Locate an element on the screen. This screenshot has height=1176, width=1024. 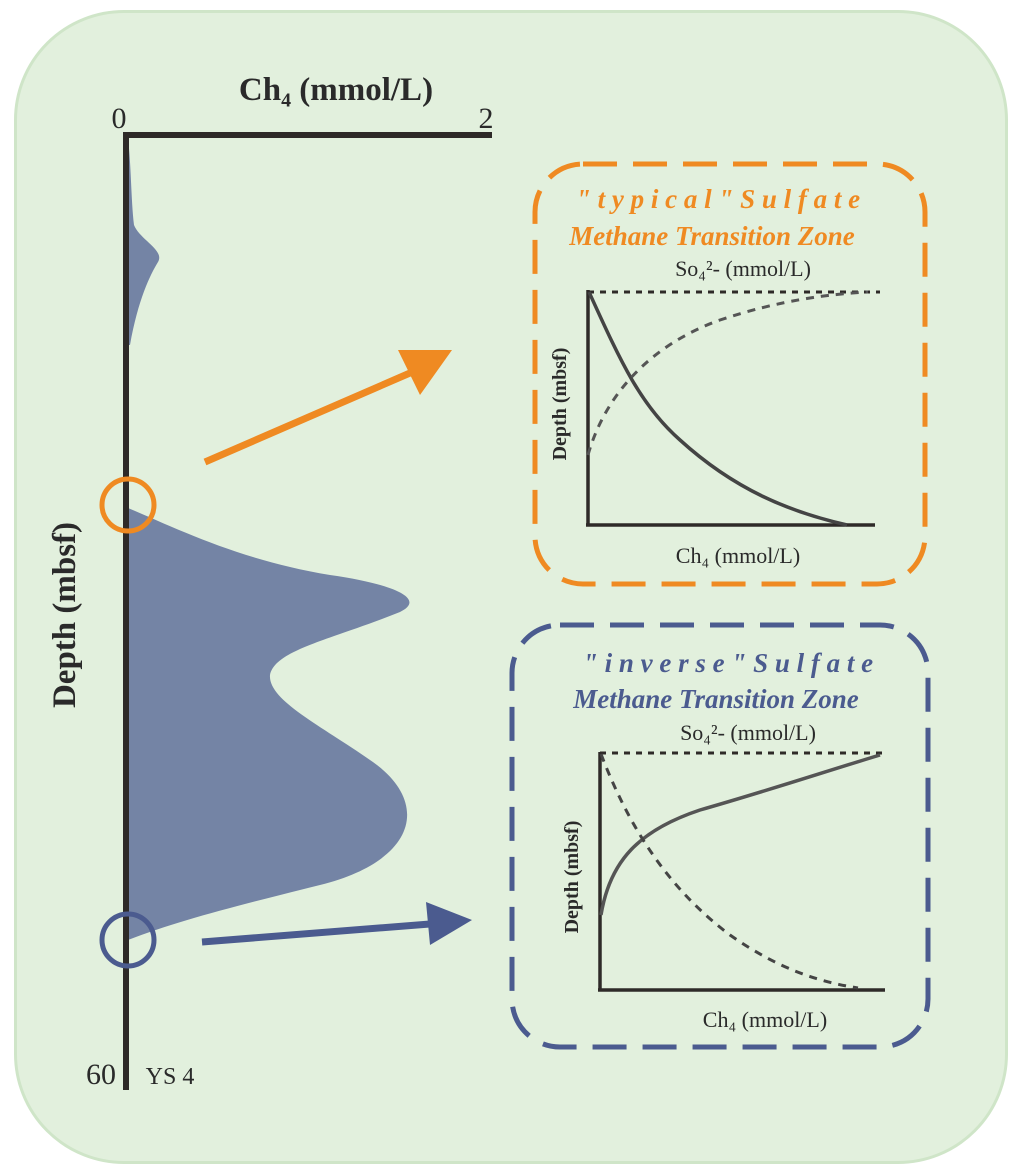
typical-box-so4-curve is located at coordinates (727, 373).